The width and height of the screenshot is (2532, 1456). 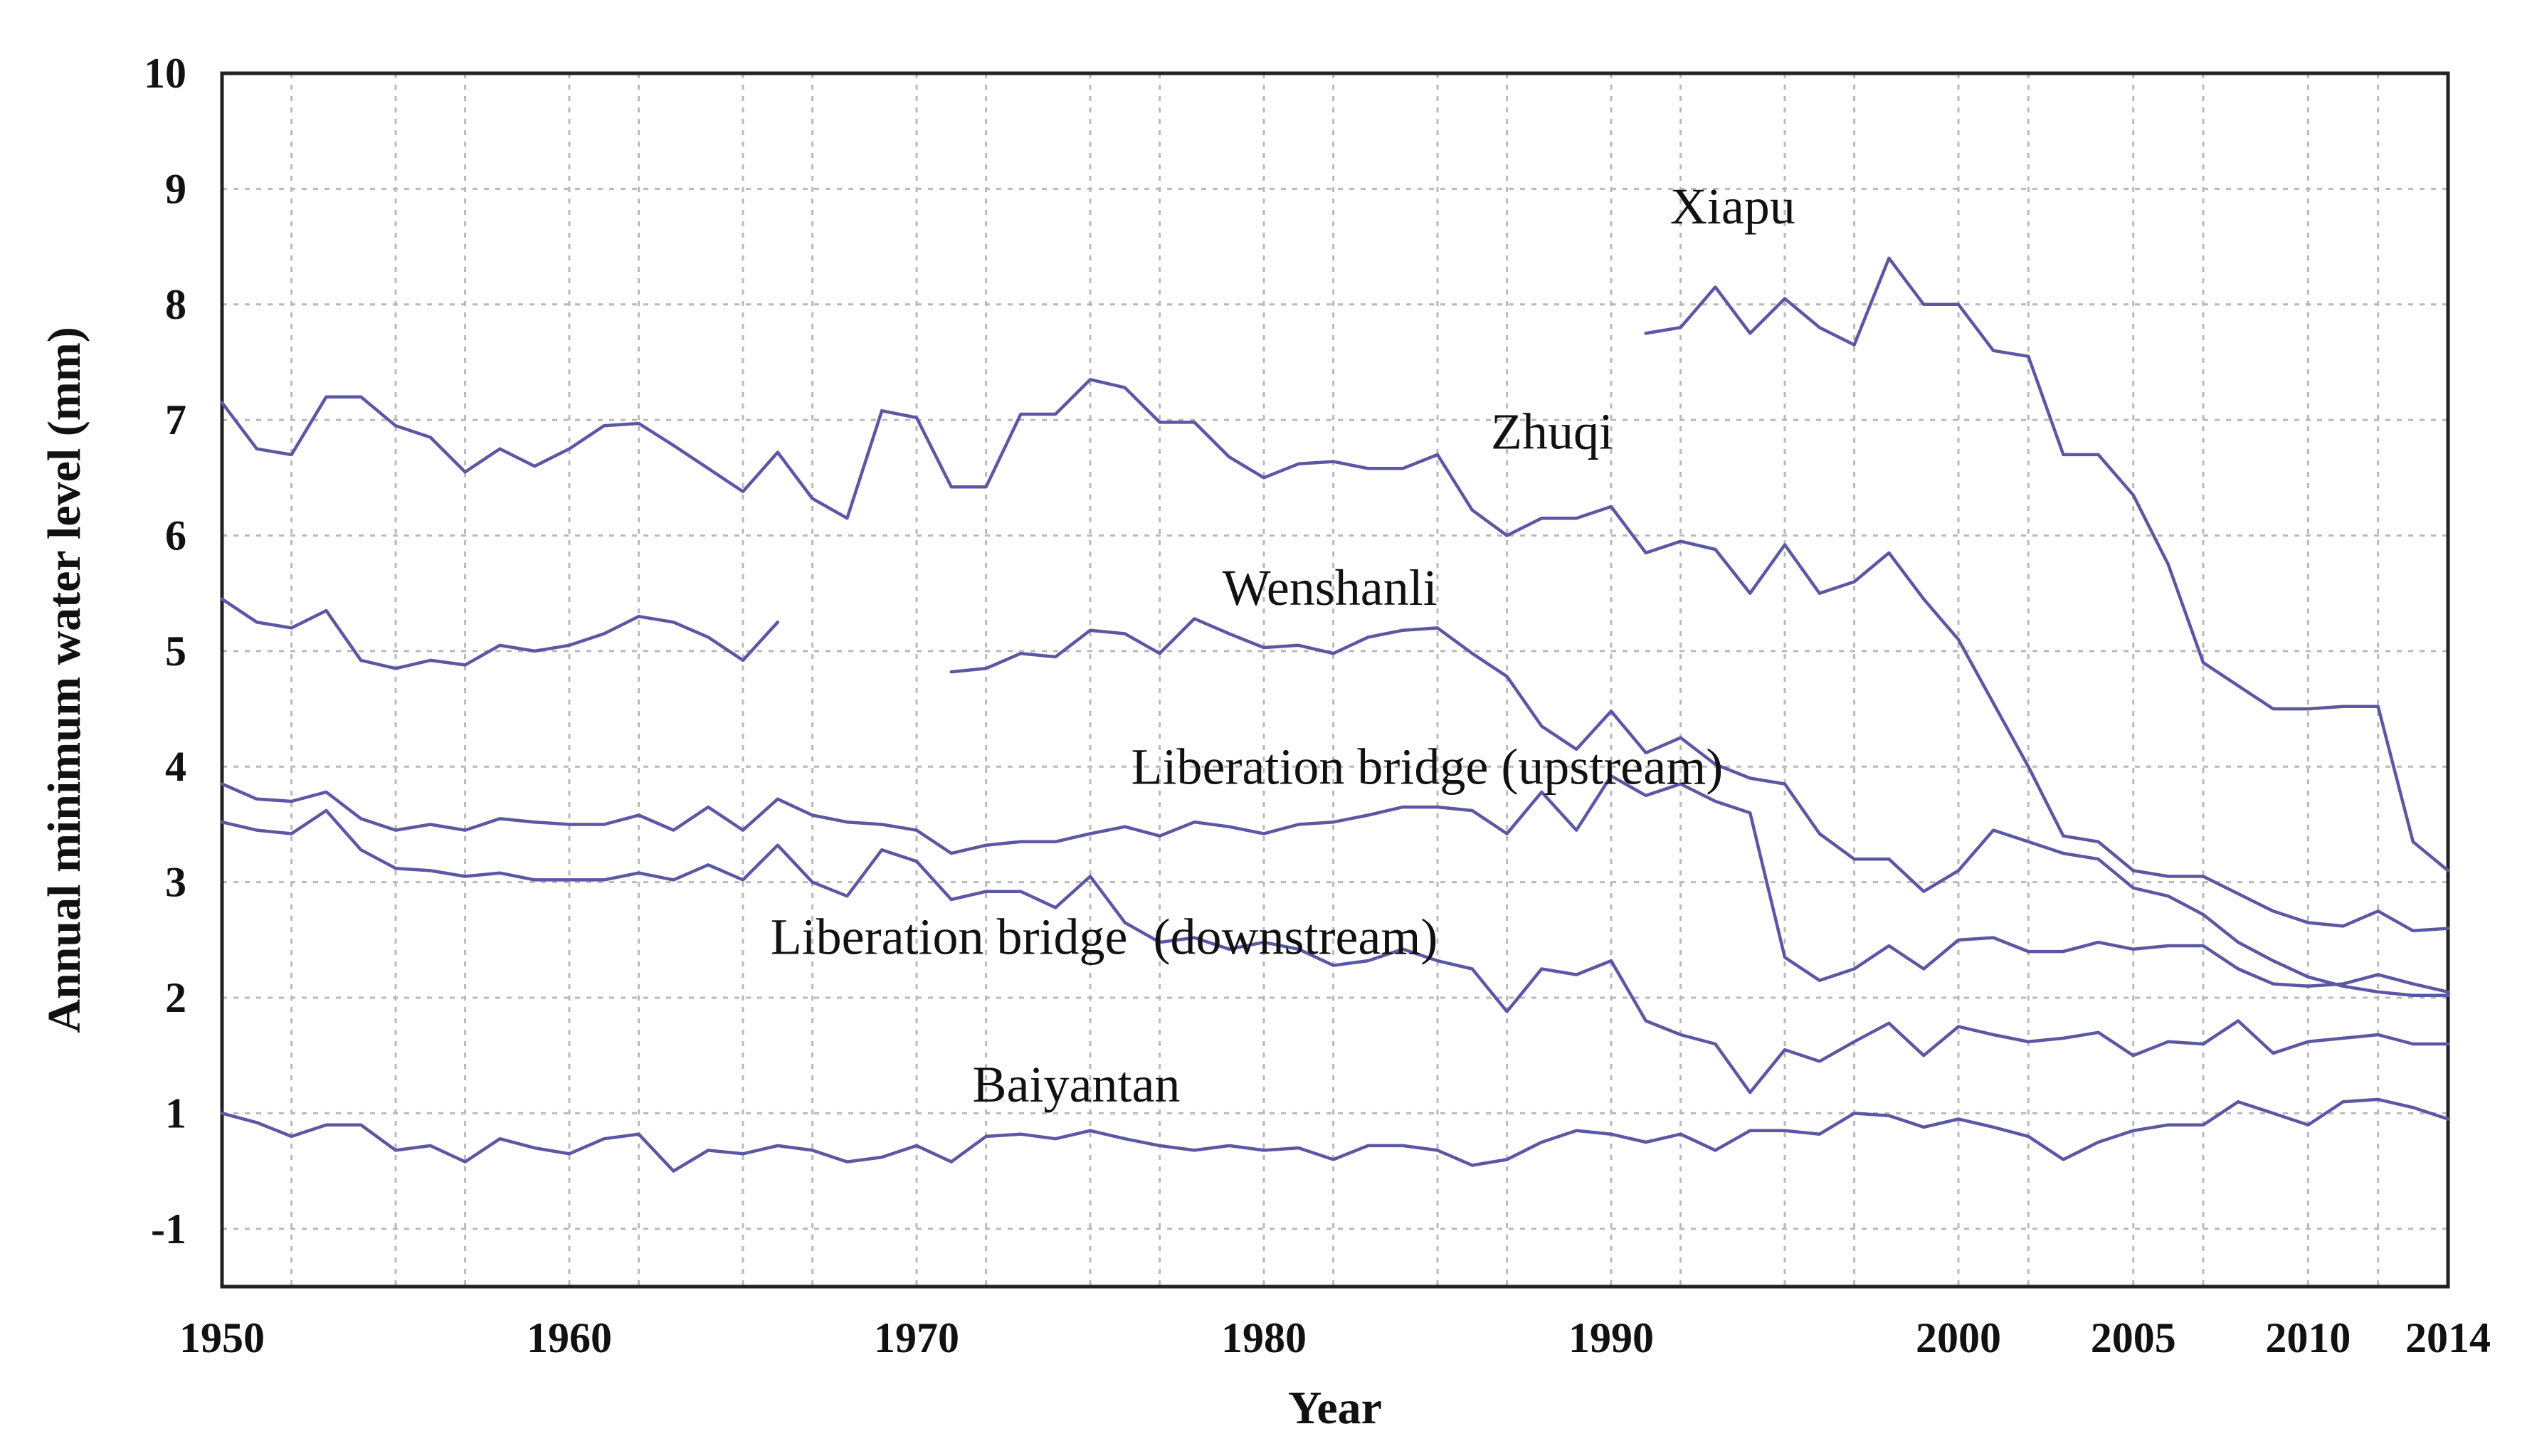 I want to click on y-tick-label: 10, so click(x=165, y=73).